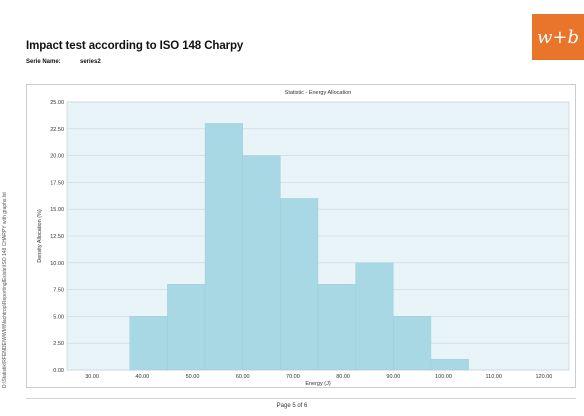  Describe the element at coordinates (142, 377) in the screenshot. I see `x-tick-label: 40.00` at that location.